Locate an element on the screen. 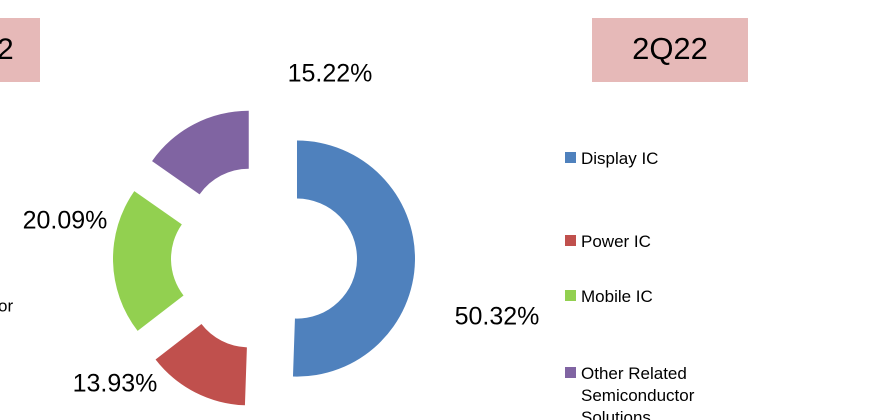 Image resolution: width=889 pixels, height=420 pixels. legend-item: Power IC is located at coordinates (658, 242).